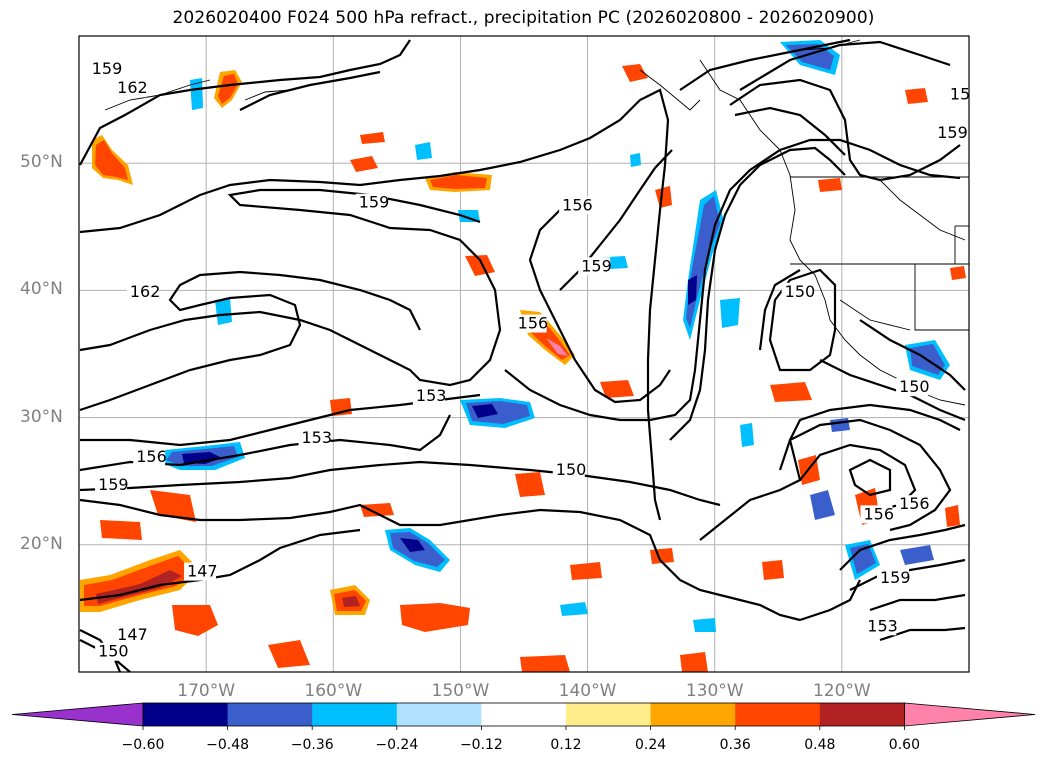  What do you see at coordinates (397, 745) in the screenshot?
I see `colorbar-tick-label: −0.24` at bounding box center [397, 745].